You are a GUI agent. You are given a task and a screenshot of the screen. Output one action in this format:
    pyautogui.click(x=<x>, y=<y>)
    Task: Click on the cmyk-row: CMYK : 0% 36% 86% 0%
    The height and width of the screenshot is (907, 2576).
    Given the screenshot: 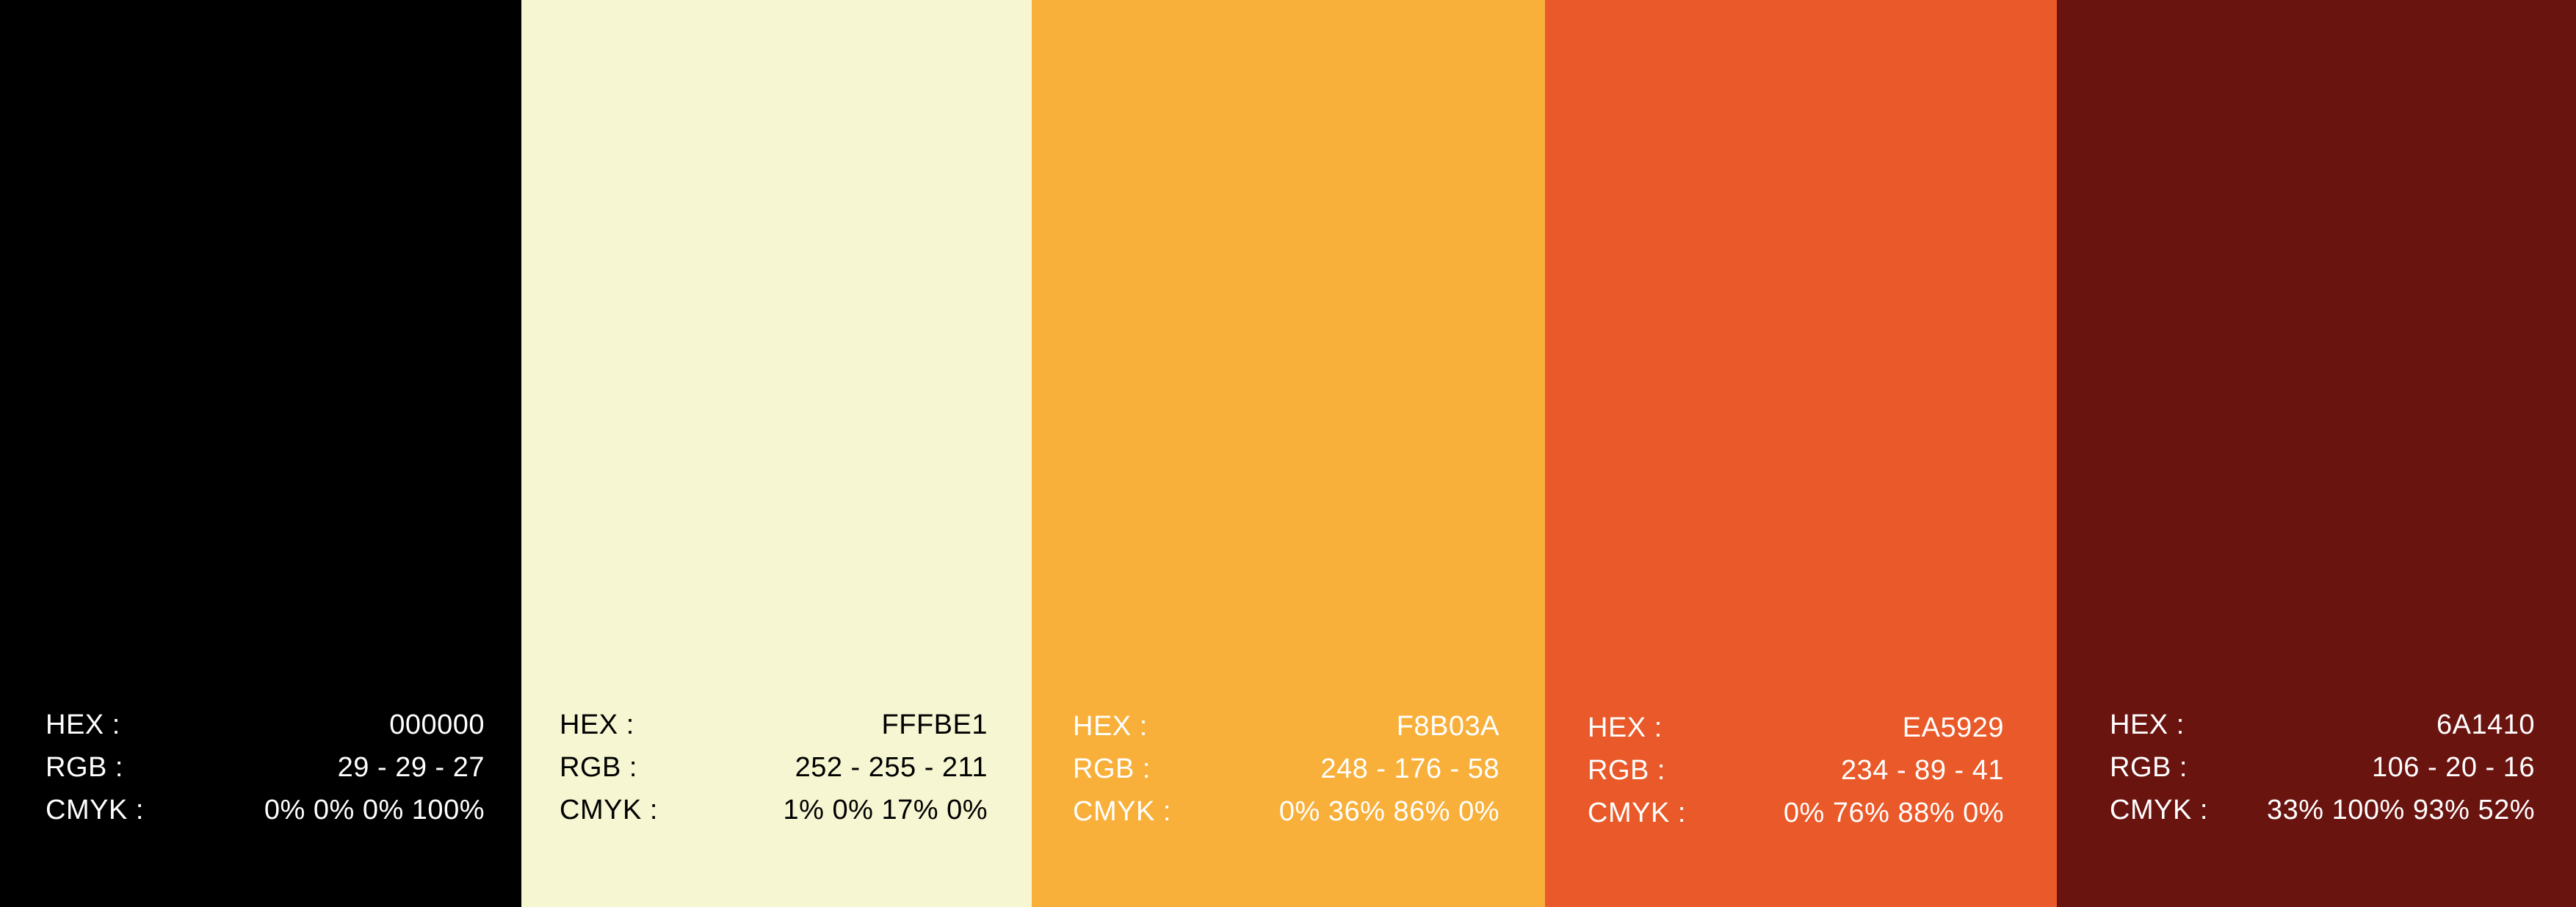 What is the action you would take?
    pyautogui.click(x=1286, y=811)
    